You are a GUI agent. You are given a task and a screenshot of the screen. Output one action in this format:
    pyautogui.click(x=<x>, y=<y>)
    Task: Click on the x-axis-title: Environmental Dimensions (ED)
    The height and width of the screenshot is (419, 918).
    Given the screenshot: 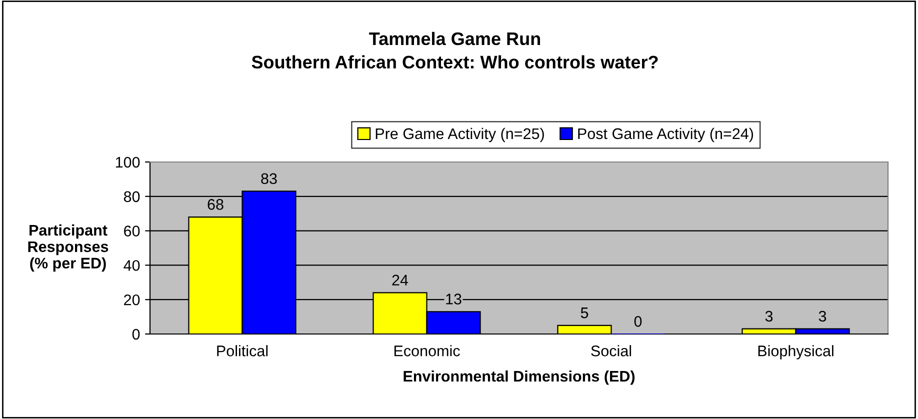 What is the action you would take?
    pyautogui.click(x=519, y=377)
    